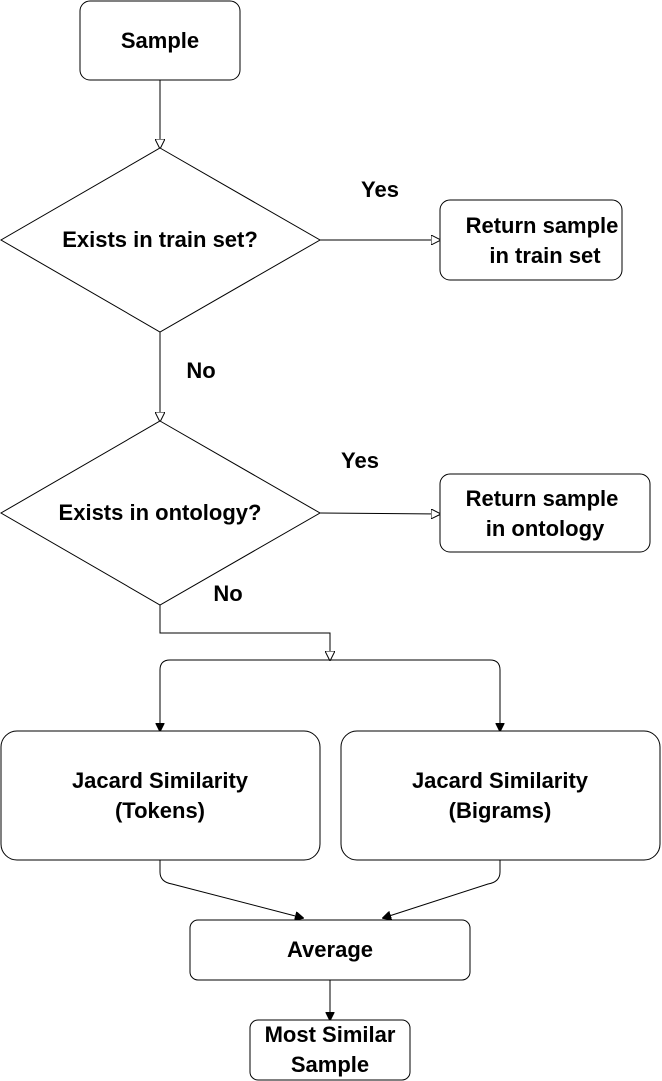 The height and width of the screenshot is (1081, 662). I want to click on node-most-similar-line-2: Sample, so click(330, 1064).